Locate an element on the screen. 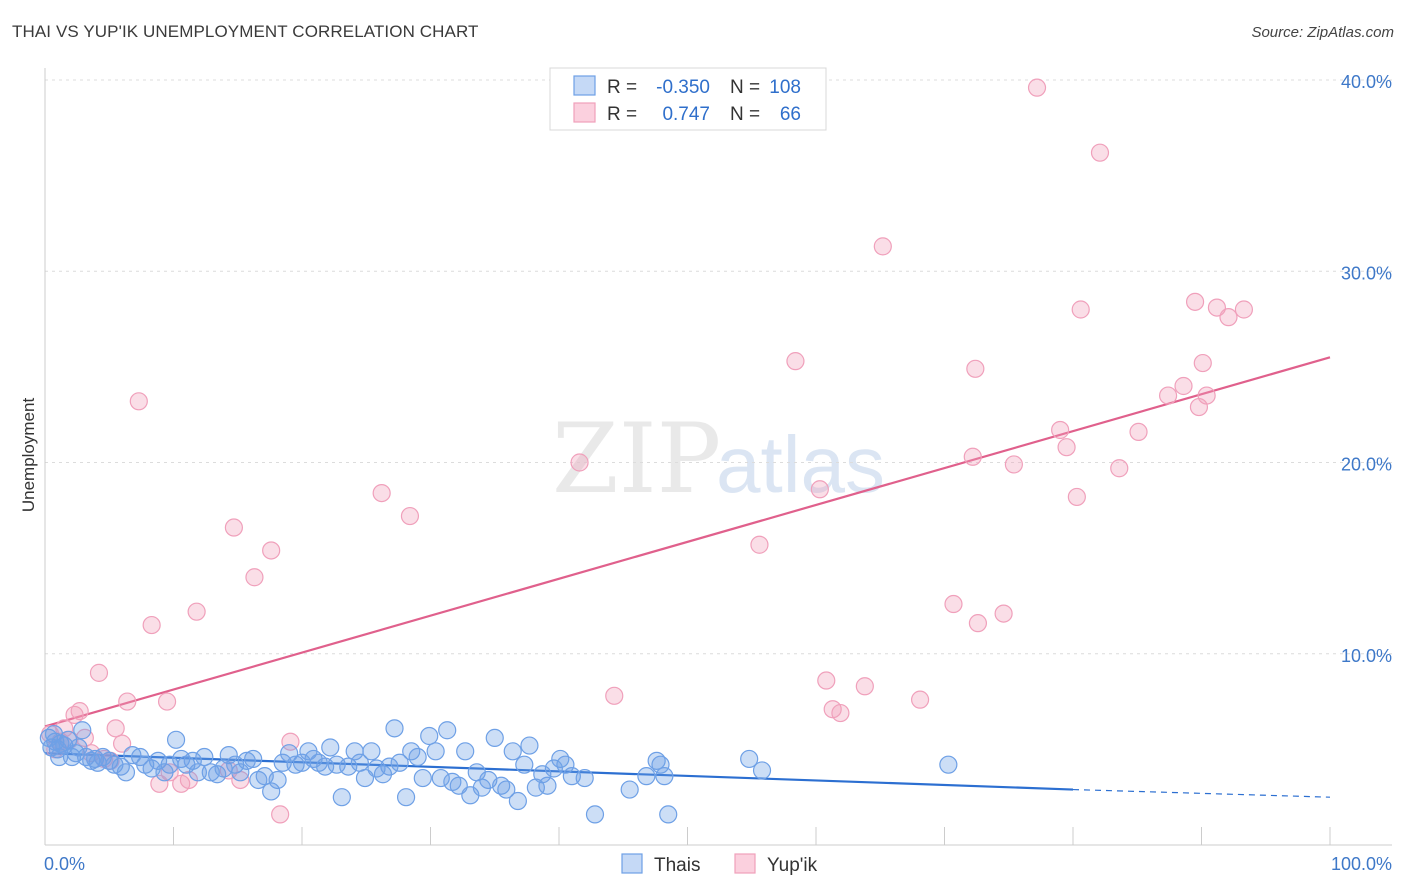 The width and height of the screenshot is (1406, 892). y-axis-title: Unemployment is located at coordinates (28, 455).